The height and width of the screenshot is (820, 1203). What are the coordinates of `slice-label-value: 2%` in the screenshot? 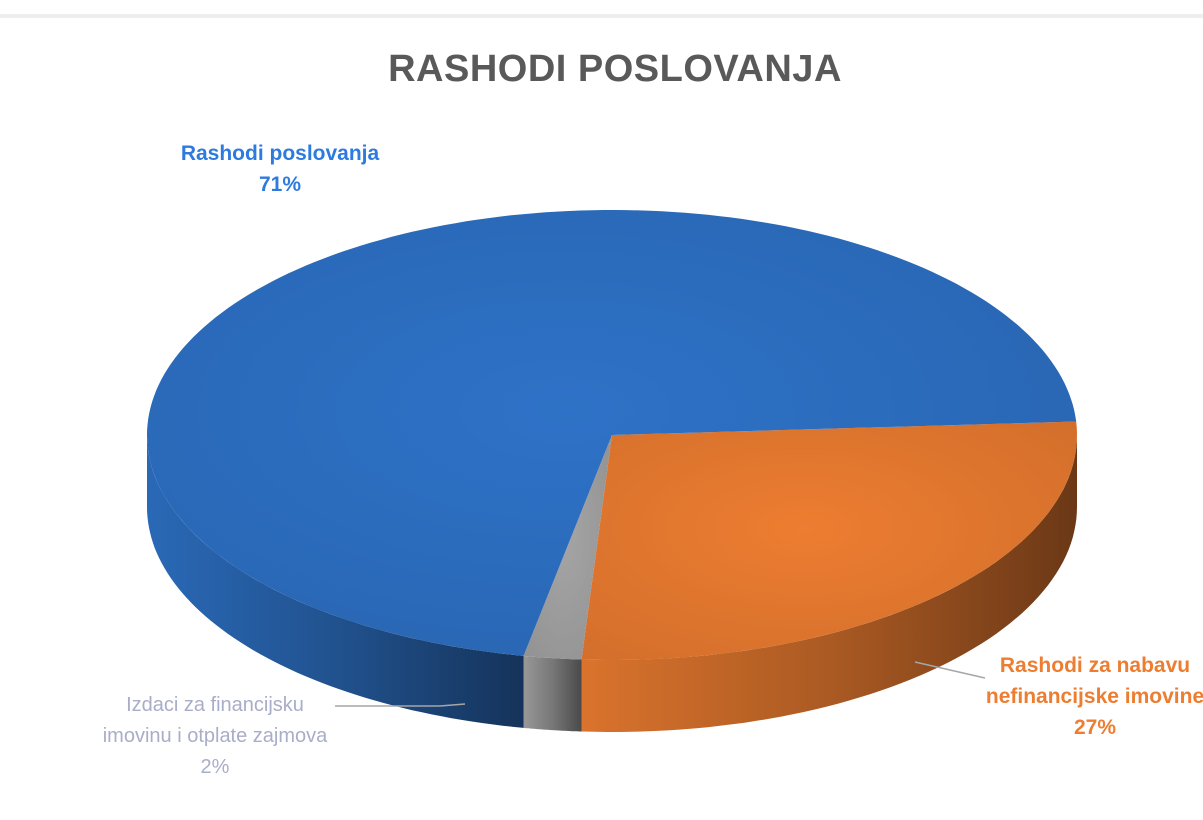 It's located at (215, 767).